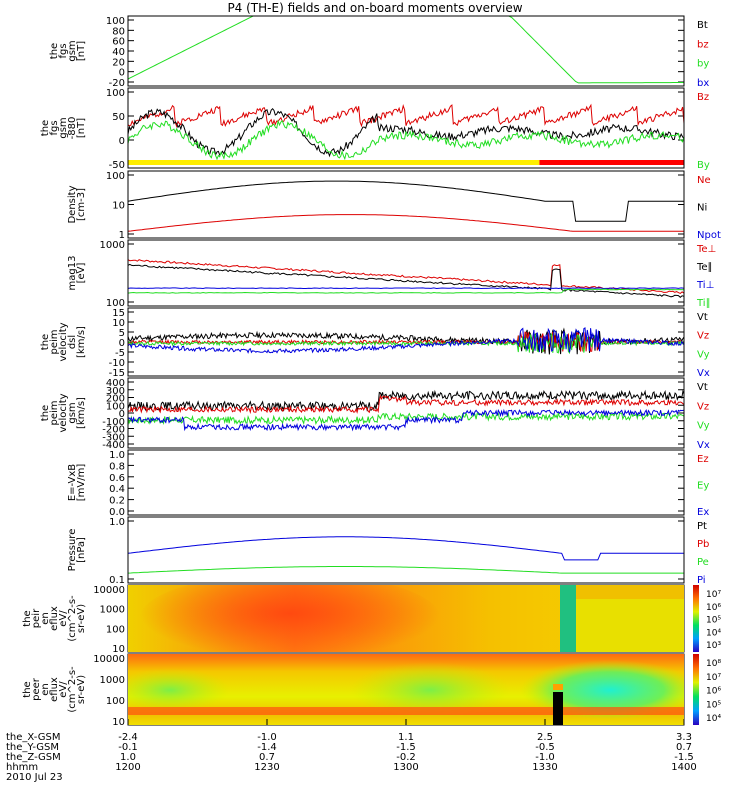 Image resolution: width=750 pixels, height=800 pixels. I want to click on trace-pi, so click(405, 548).